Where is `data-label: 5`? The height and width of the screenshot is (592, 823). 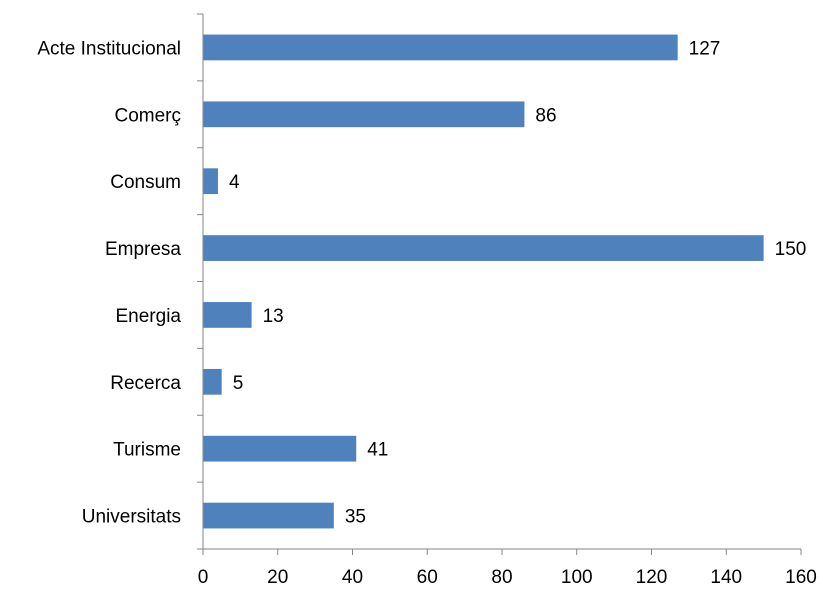
data-label: 5 is located at coordinates (238, 383).